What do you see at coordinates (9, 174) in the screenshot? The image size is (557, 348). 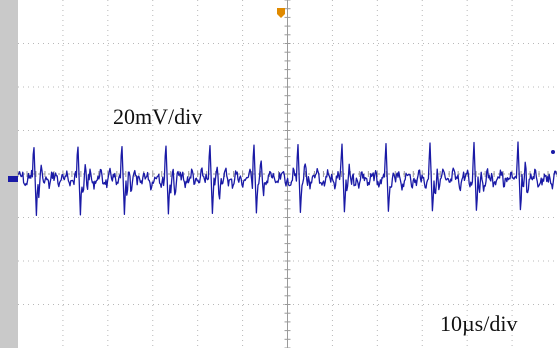 I see `left-border-bar` at bounding box center [9, 174].